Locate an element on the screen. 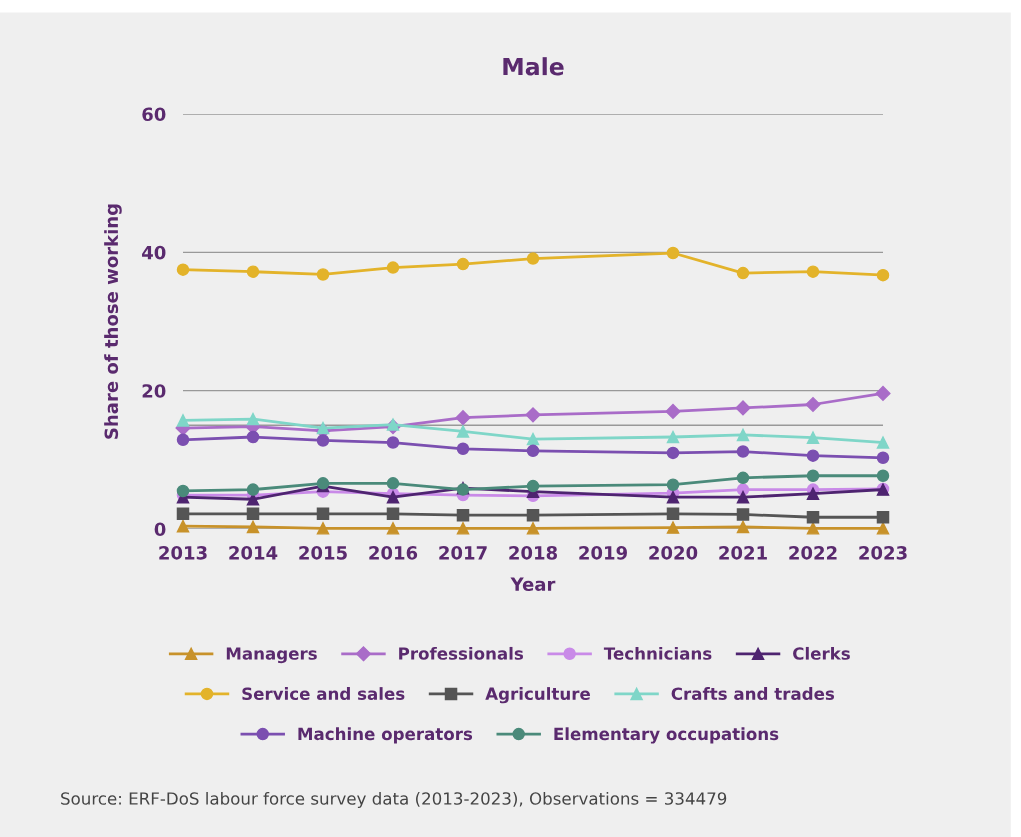  x-tick-label: 2021 is located at coordinates (743, 552).